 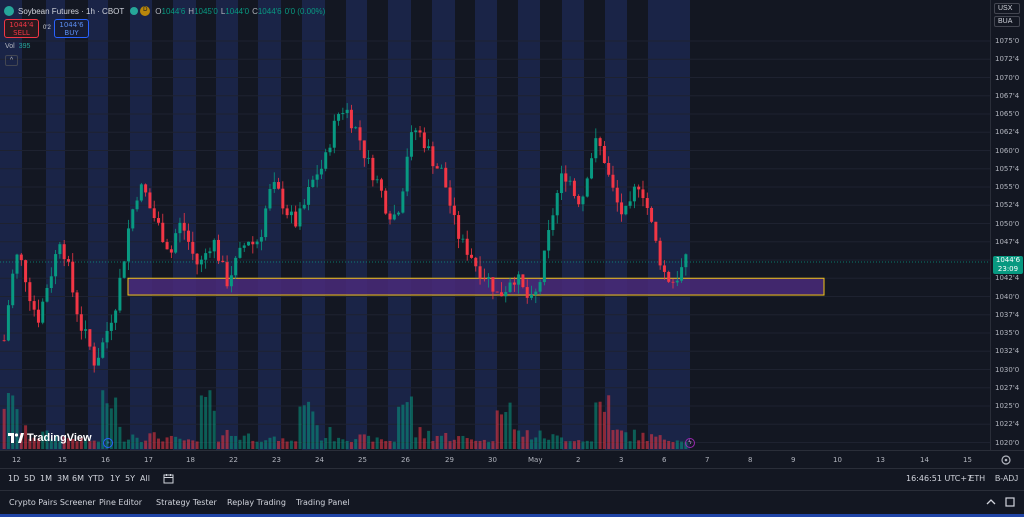 What do you see at coordinates (96, 478) in the screenshot?
I see `range-button-ytd: YTD` at bounding box center [96, 478].